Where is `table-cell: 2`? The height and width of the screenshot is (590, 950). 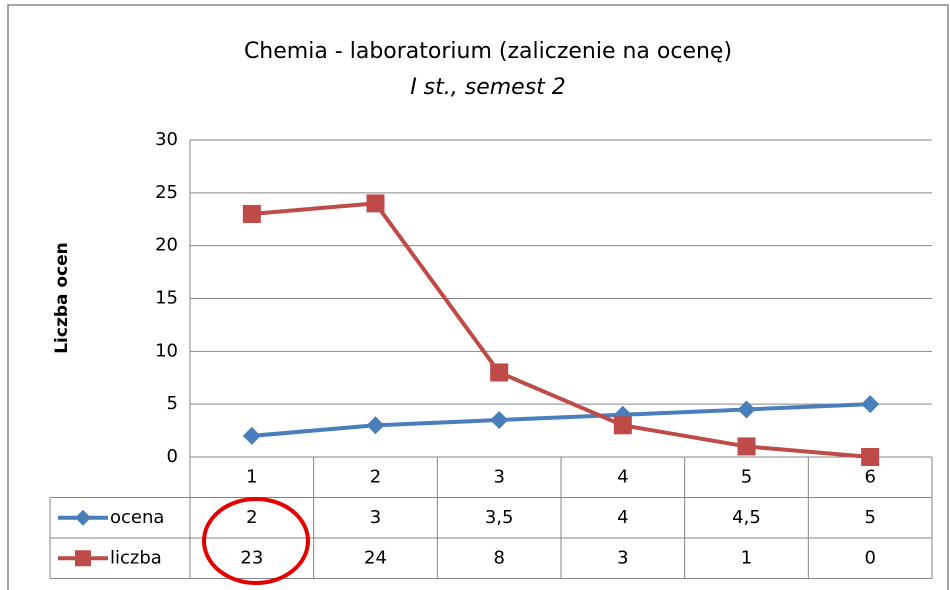
table-cell: 2 is located at coordinates (251, 517).